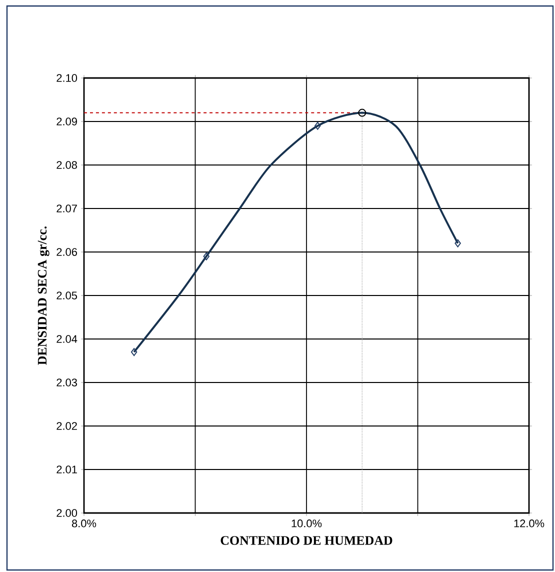  Describe the element at coordinates (44, 295) in the screenshot. I see `y-axis-title: DENSIDAD SECA gr/cc.` at that location.